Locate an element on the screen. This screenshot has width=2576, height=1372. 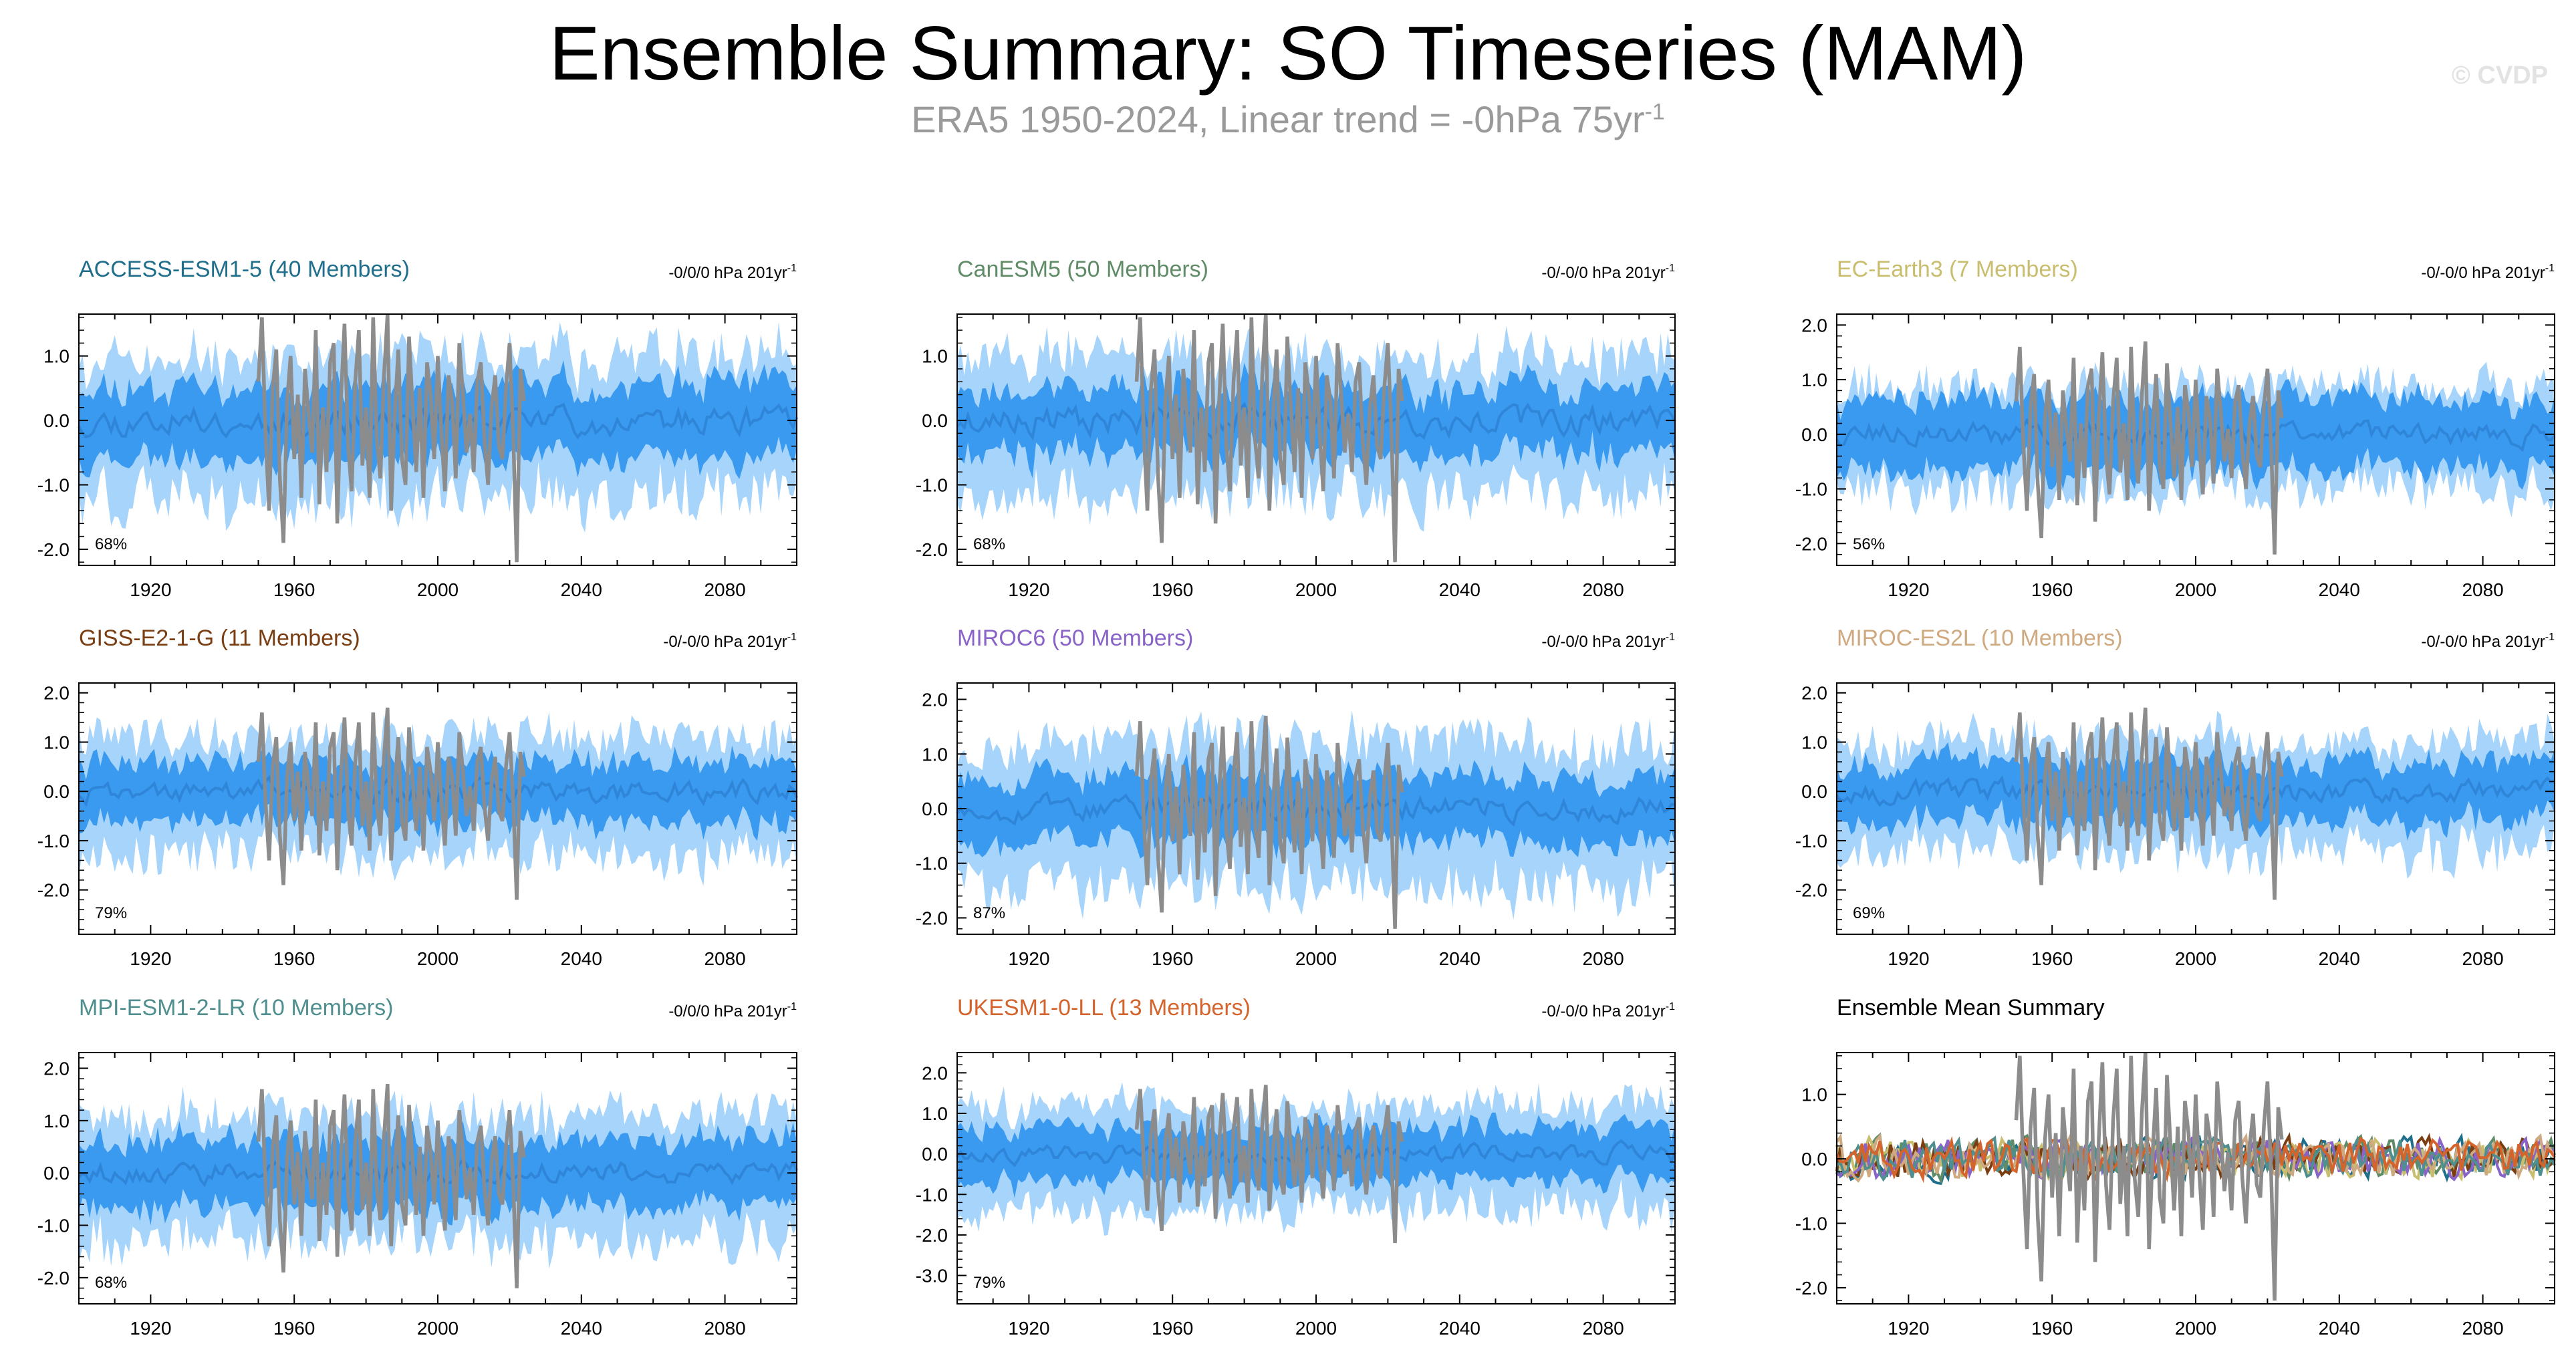
panel-title: MPI-ESM1-2-LR (10 Members) is located at coordinates (236, 1008).